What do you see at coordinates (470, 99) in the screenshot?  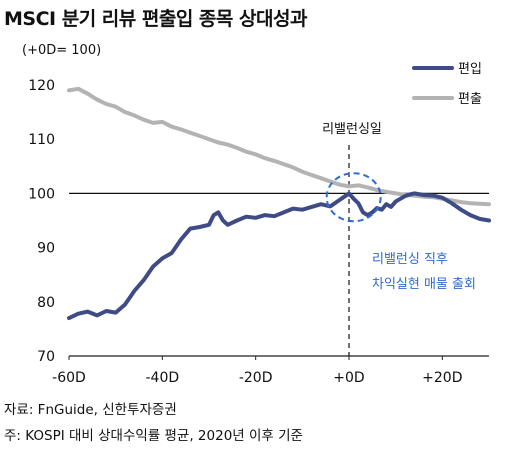 I see `legend-label: 편출` at bounding box center [470, 99].